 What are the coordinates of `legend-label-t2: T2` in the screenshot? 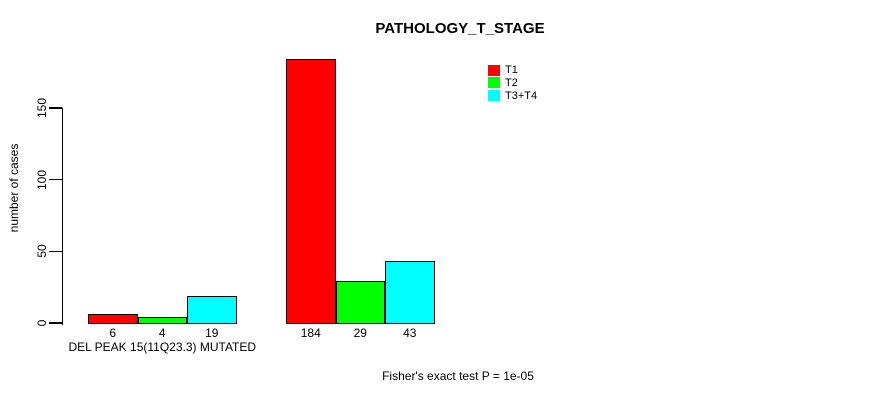 It's located at (511, 82).